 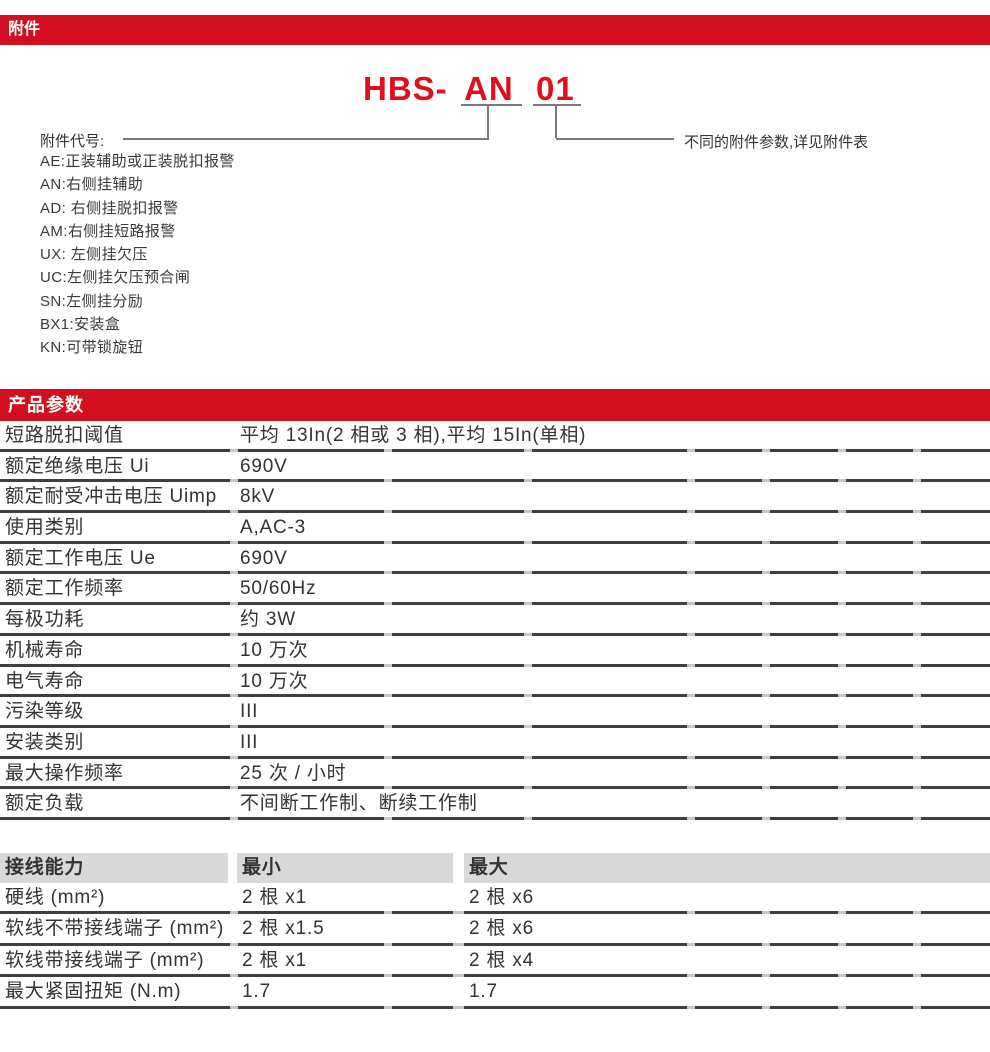 I want to click on model-prefix: HBS-, so click(x=405, y=88).